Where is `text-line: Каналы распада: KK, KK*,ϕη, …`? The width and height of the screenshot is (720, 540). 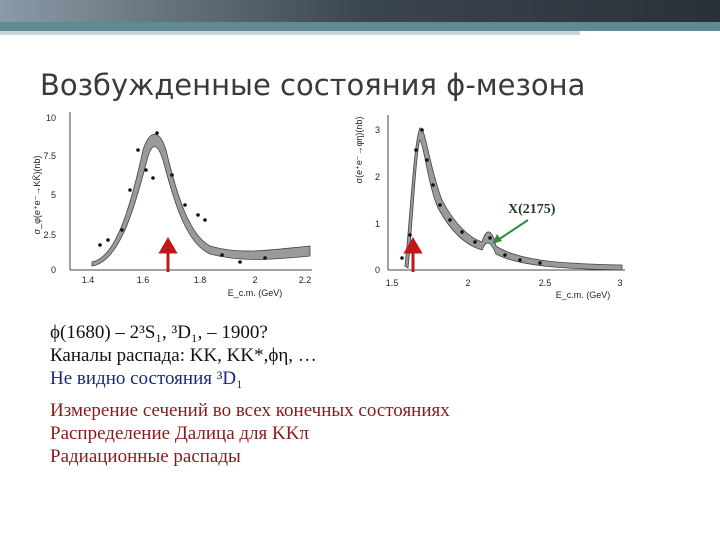
text-line: Каналы распада: KK, KK*,ϕη, … is located at coordinates (183, 355).